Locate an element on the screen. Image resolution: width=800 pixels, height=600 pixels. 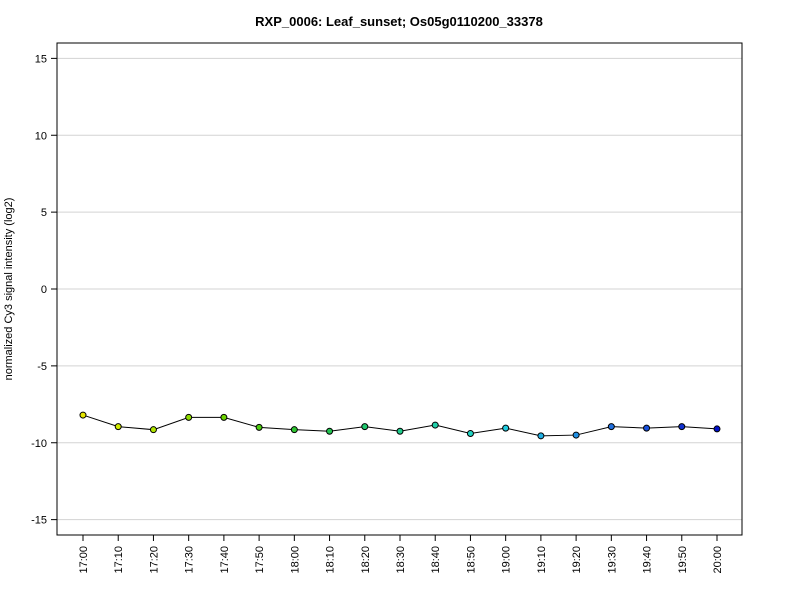
x-tick-label: 18:50 is located at coordinates (471, 560).